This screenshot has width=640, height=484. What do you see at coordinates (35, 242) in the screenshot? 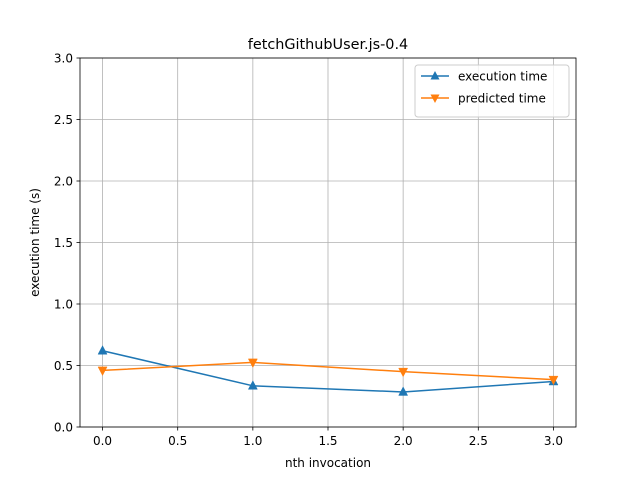
I see `y-axis-label: execution time (s)` at bounding box center [35, 242].